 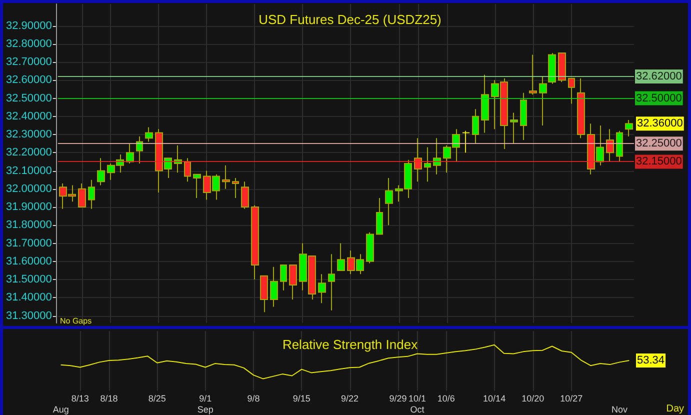 What do you see at coordinates (350, 19) in the screenshot?
I see `text: USD Futures Dec-25 (USDZ25)` at bounding box center [350, 19].